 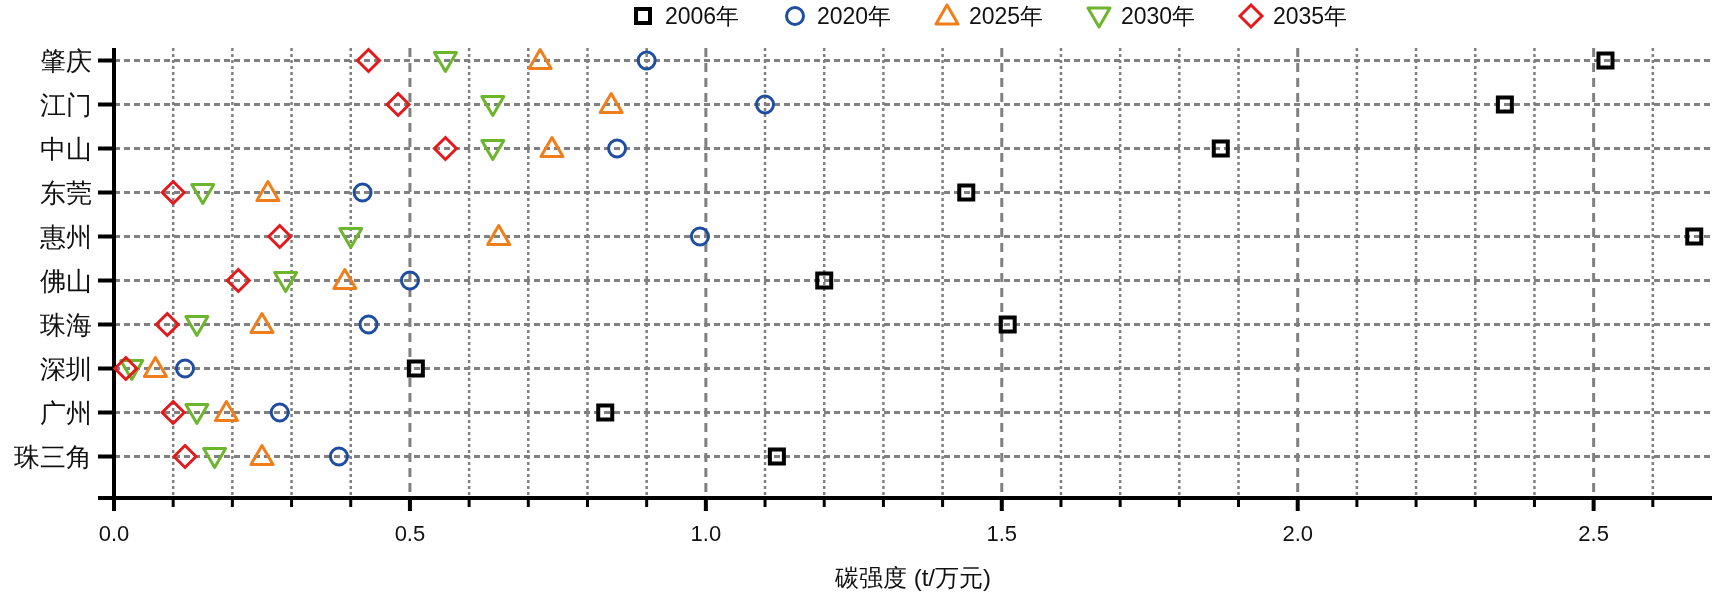 What do you see at coordinates (1006, 16) in the screenshot?
I see `legend-label: 2025年` at bounding box center [1006, 16].